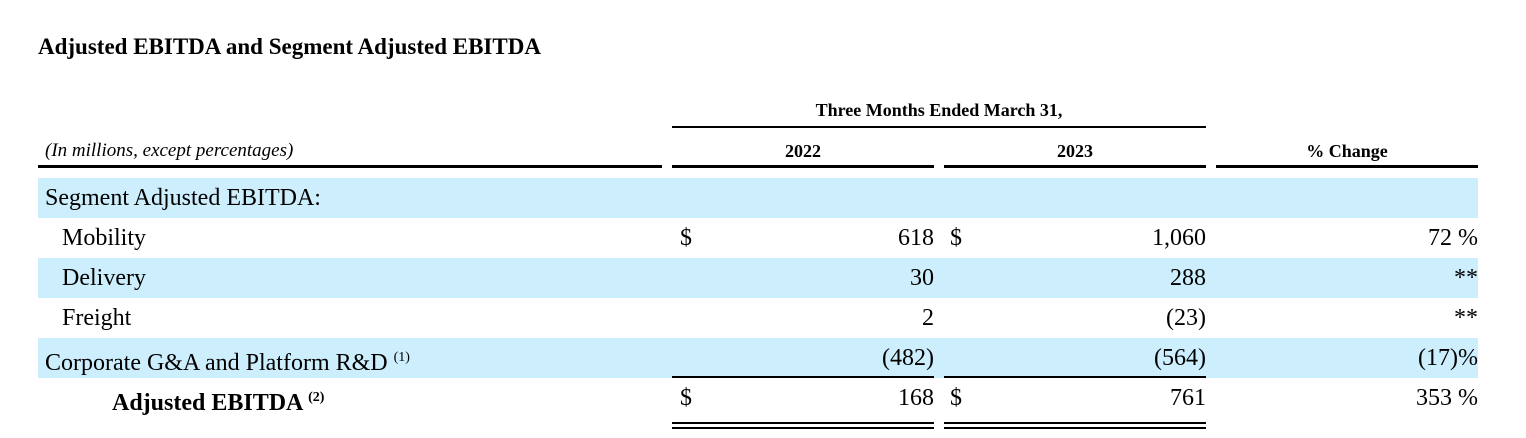 The image size is (1526, 438). I want to click on footnote-ref: (1), so click(401, 357).